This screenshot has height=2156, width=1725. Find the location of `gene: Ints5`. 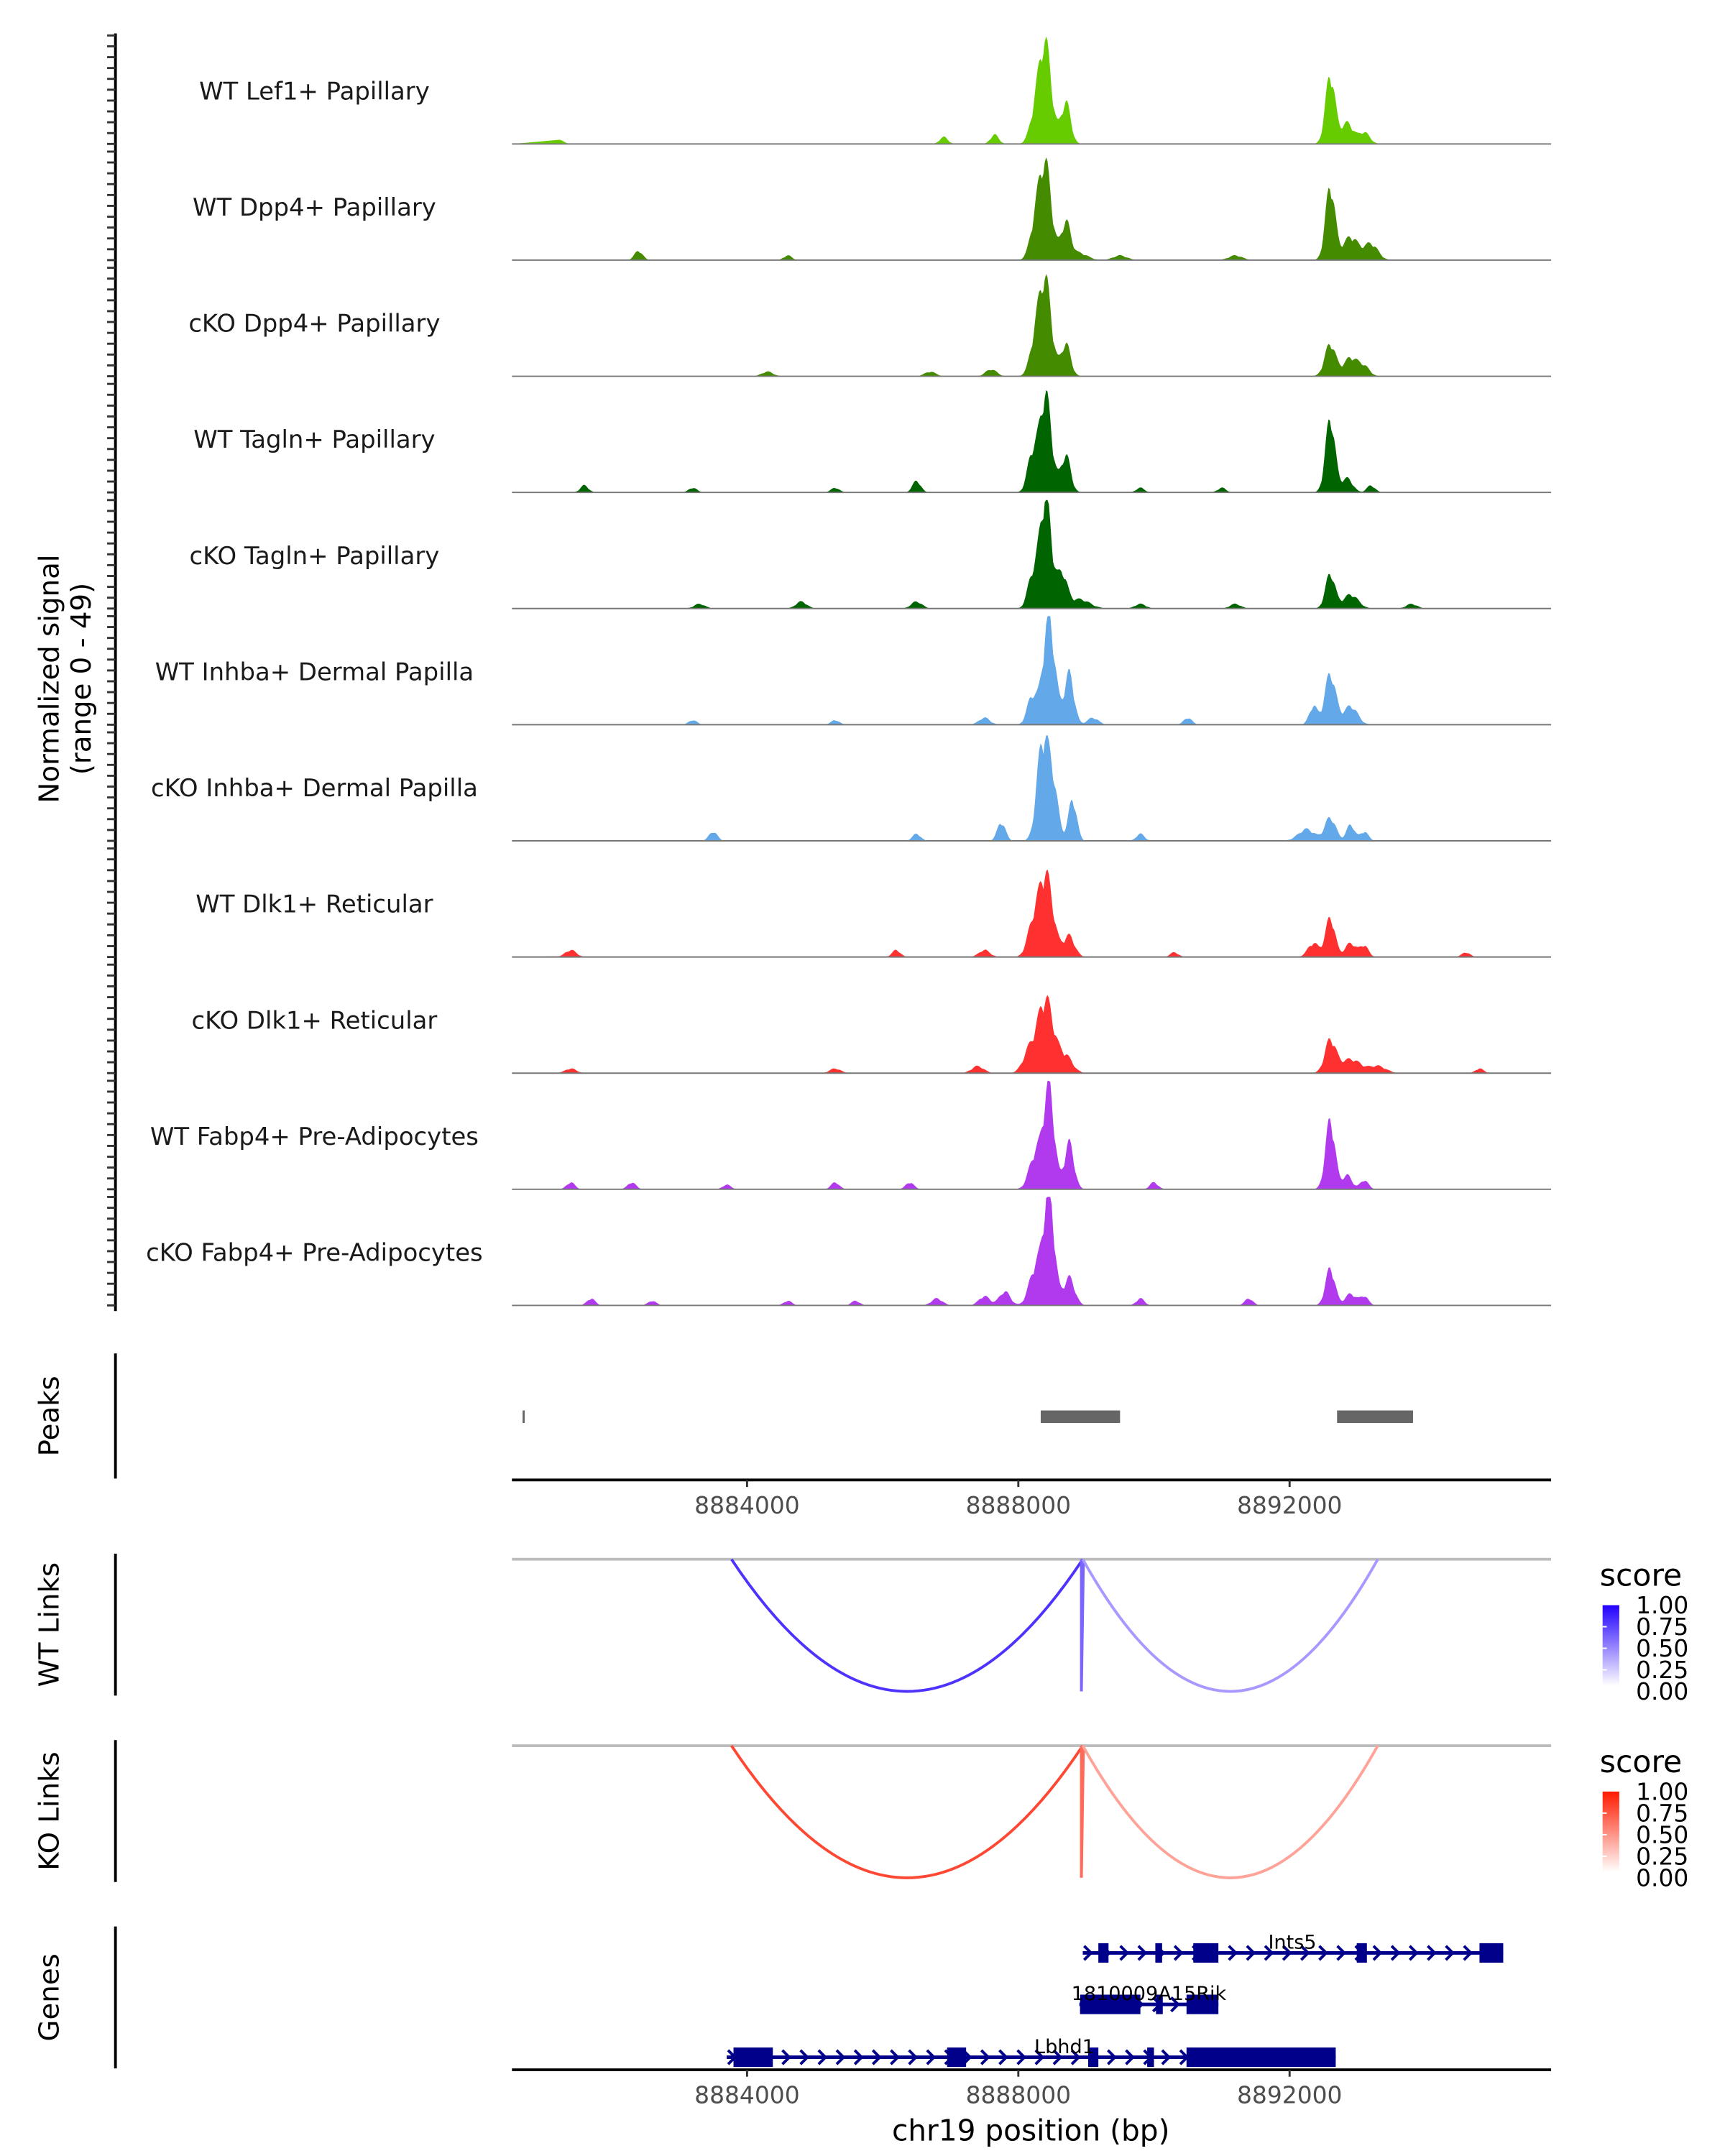

gene: Ints5 is located at coordinates (1293, 1947).